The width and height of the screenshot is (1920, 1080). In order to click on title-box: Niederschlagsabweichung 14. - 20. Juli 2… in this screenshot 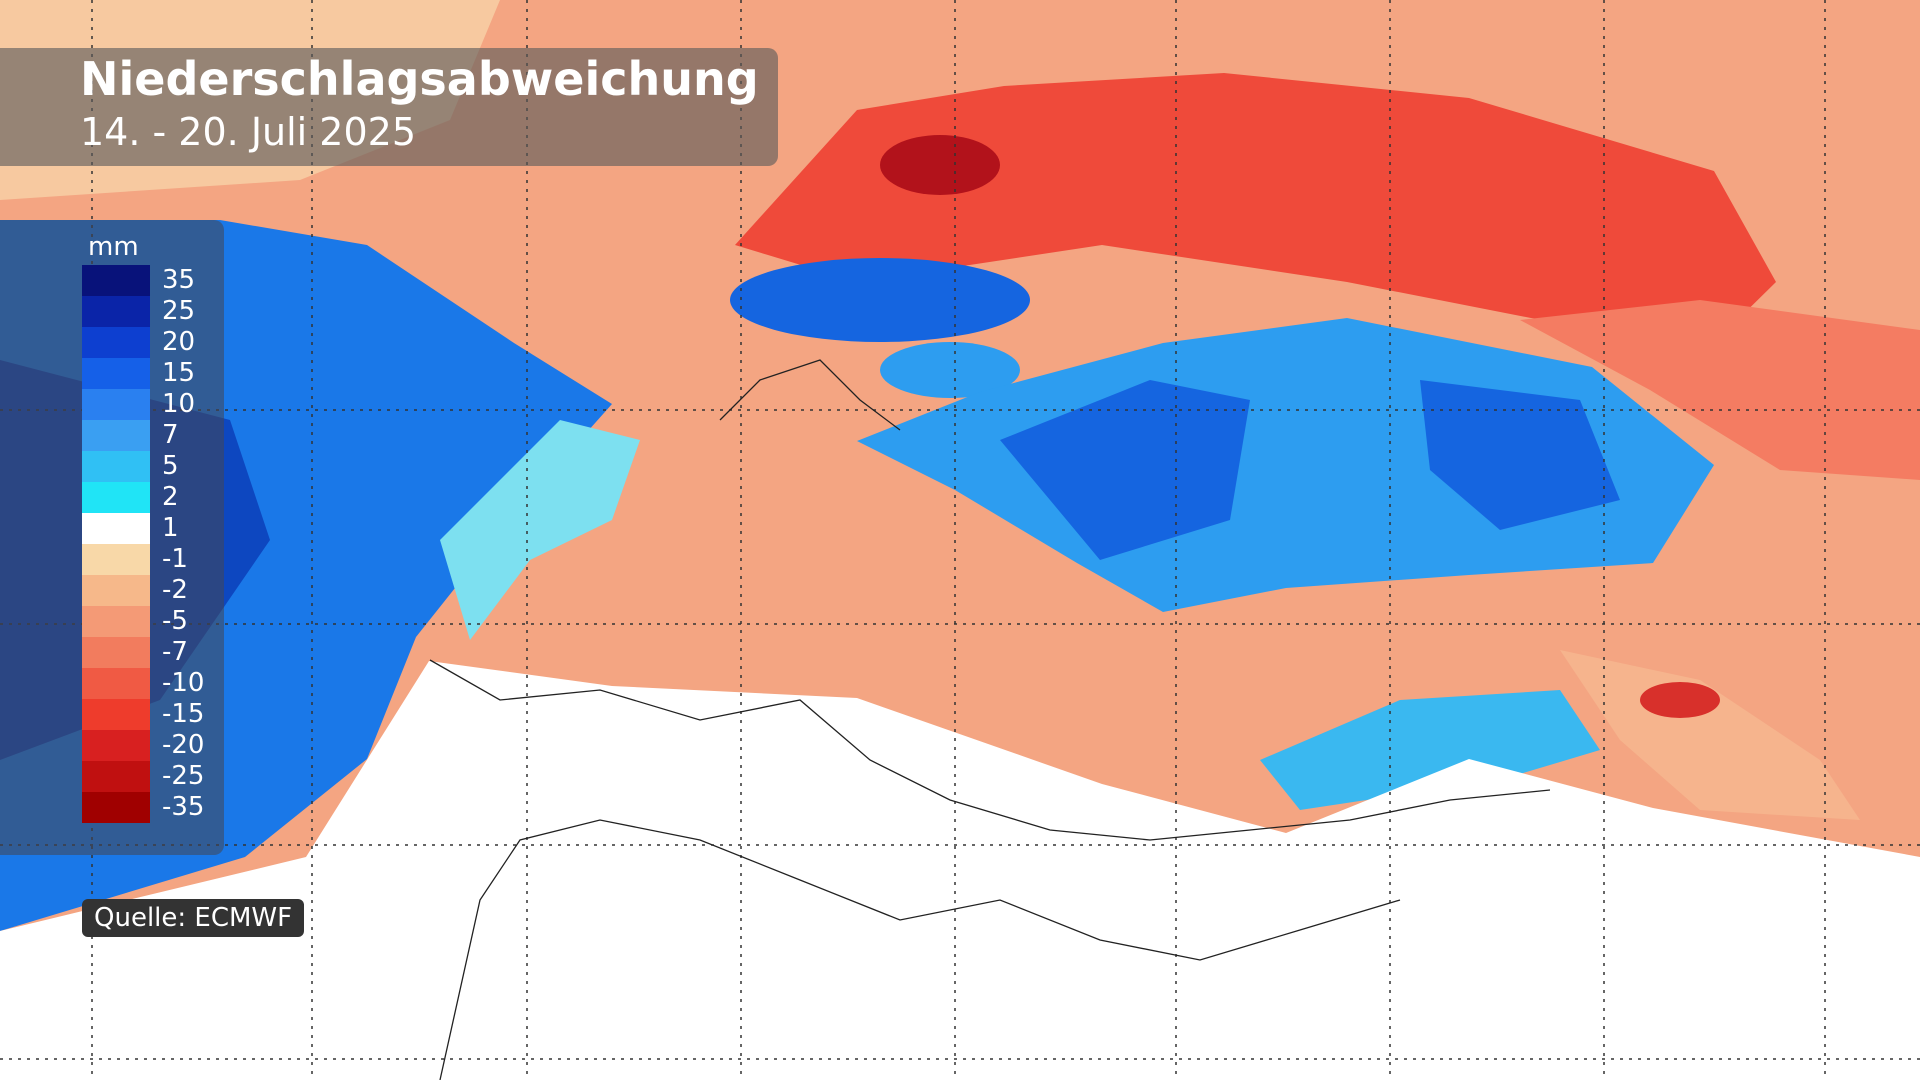, I will do `click(389, 107)`.